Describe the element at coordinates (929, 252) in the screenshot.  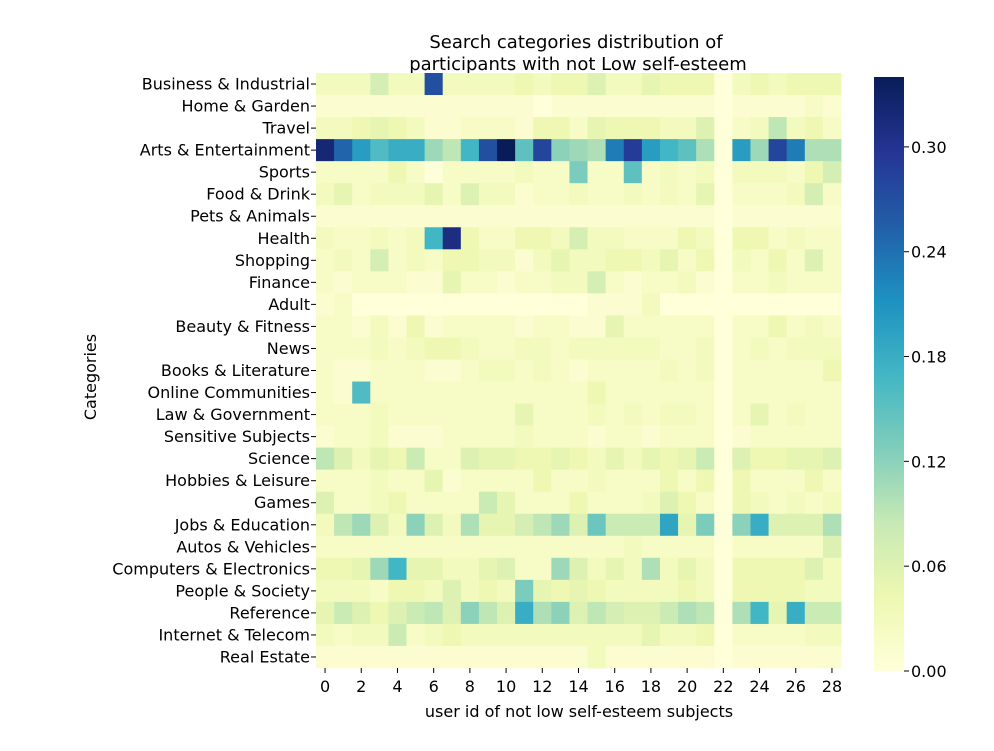
I see `colorbar-tick-label: 0.24` at that location.